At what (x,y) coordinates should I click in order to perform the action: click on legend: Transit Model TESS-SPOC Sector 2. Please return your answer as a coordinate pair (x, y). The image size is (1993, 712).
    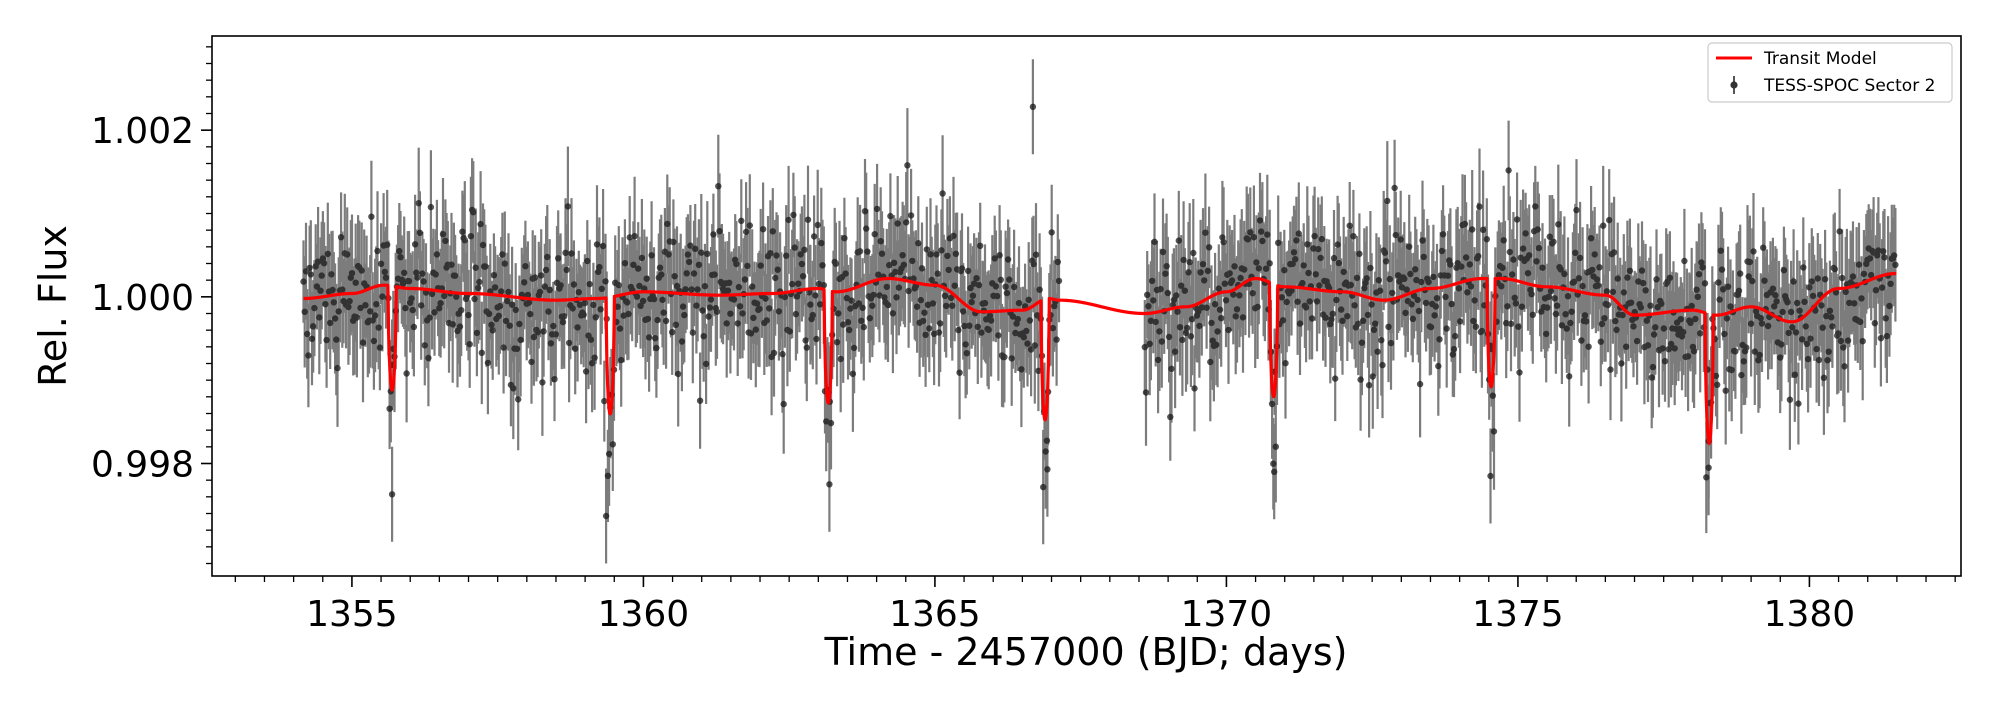
    Looking at the image, I should click on (1830, 72).